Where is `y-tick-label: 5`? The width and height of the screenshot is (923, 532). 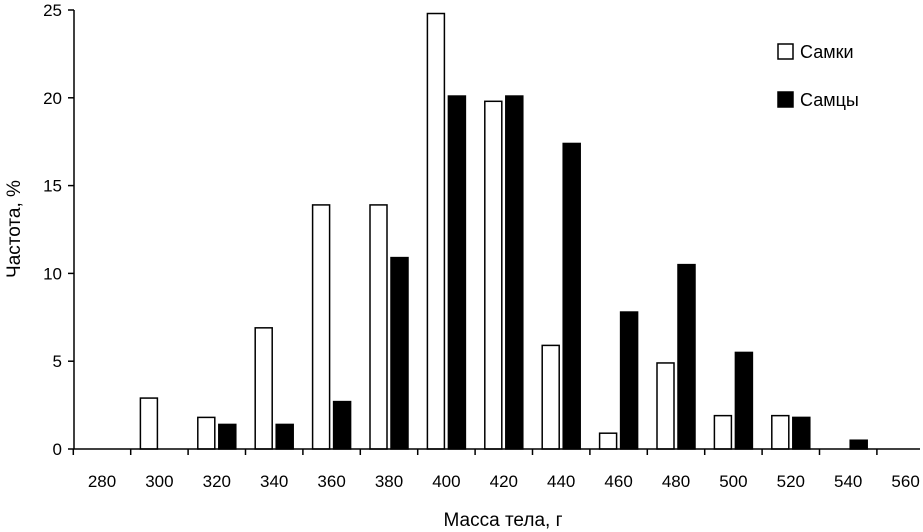
y-tick-label: 5 is located at coordinates (57, 361).